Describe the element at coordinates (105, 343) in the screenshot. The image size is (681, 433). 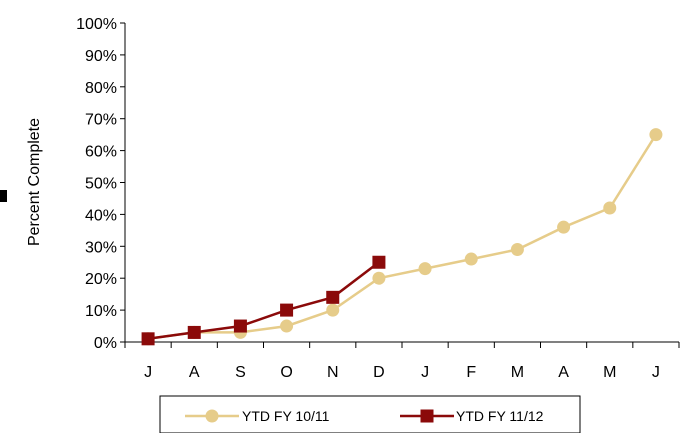
I see `y-tick-label: 0%` at that location.